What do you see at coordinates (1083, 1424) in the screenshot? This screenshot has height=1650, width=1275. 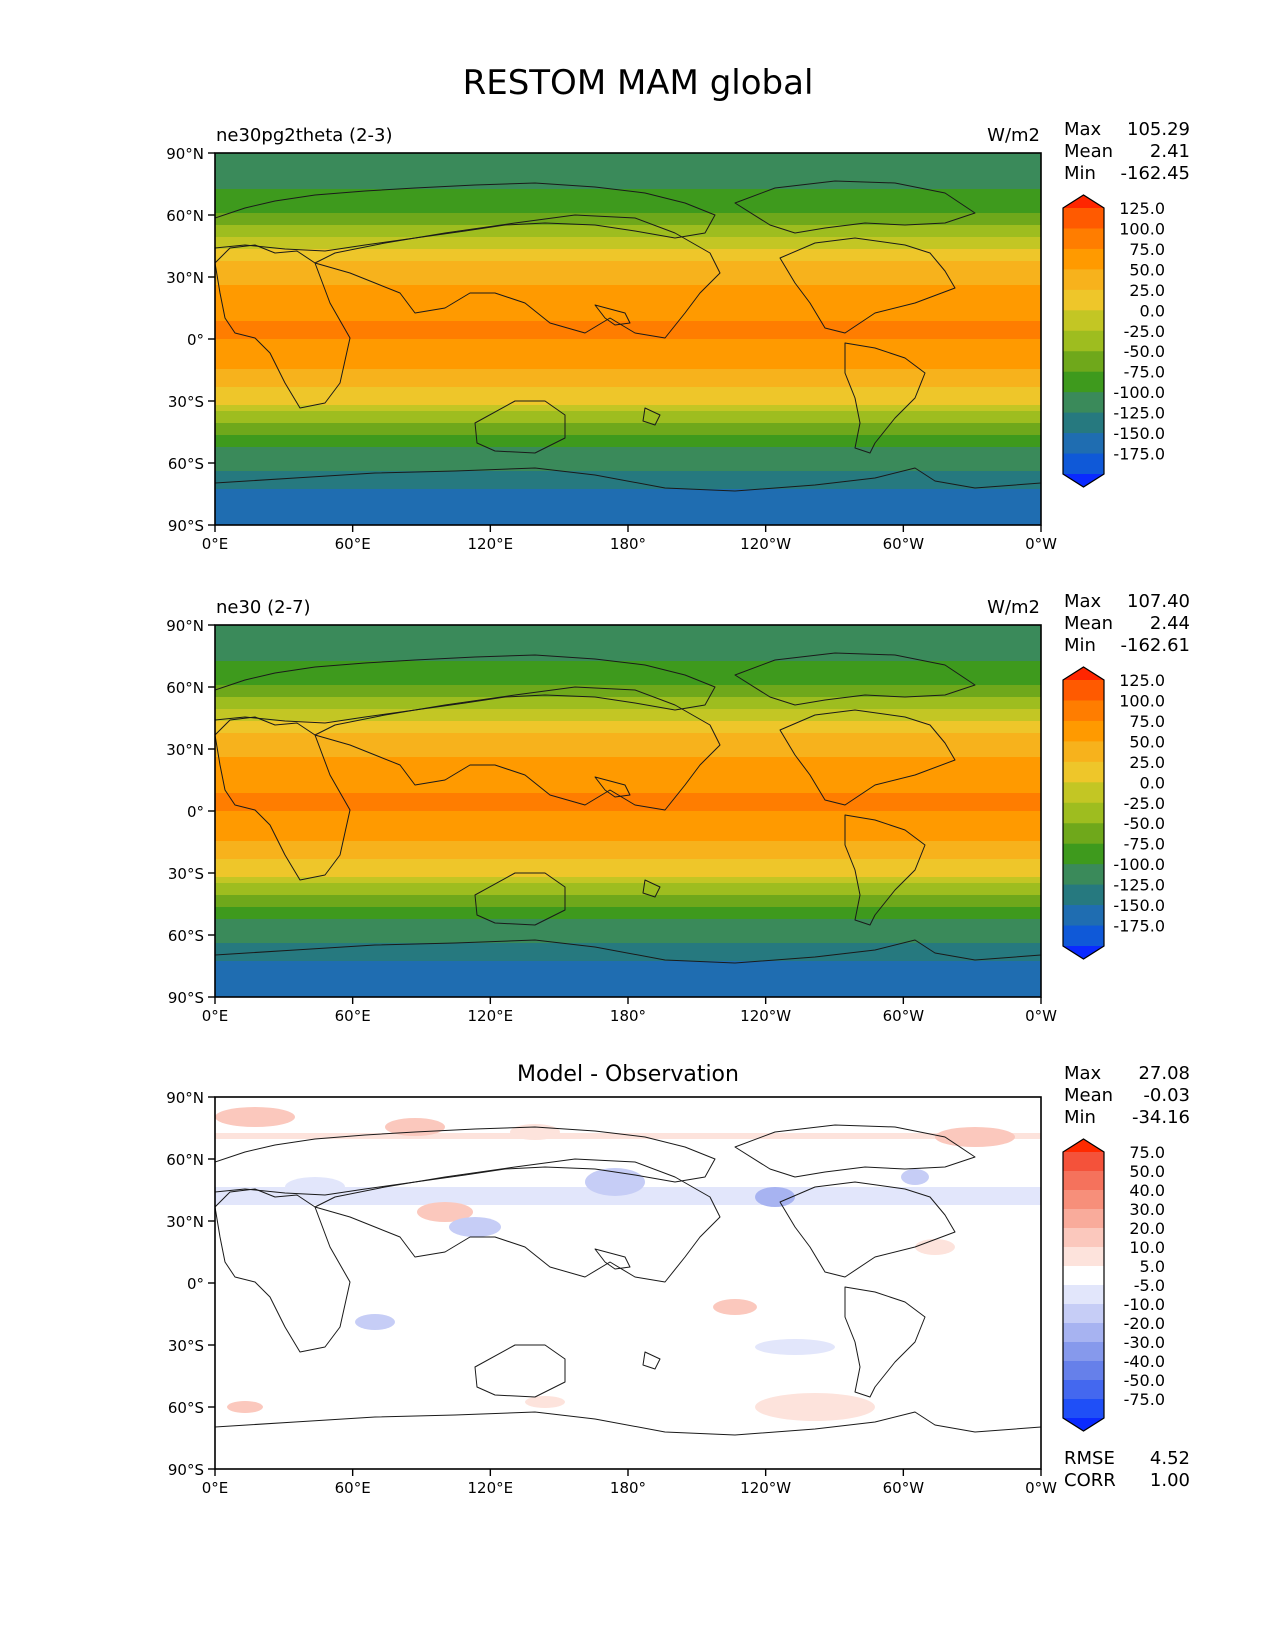 I see `colorbar-extend-bottom` at bounding box center [1083, 1424].